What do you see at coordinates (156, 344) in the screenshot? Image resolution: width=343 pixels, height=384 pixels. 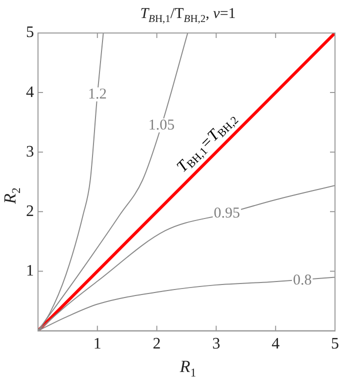 I see `x-tick-label: 2` at bounding box center [156, 344].